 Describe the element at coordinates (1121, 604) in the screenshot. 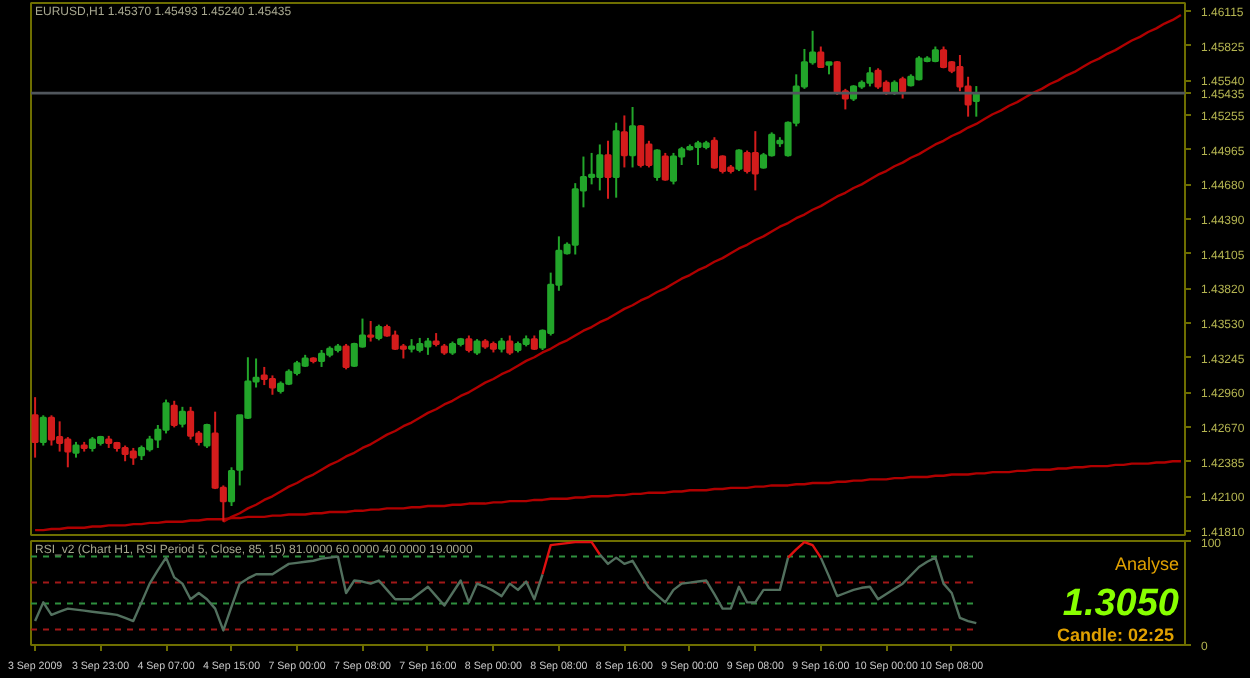

I see `annotation: 1.3050` at that location.